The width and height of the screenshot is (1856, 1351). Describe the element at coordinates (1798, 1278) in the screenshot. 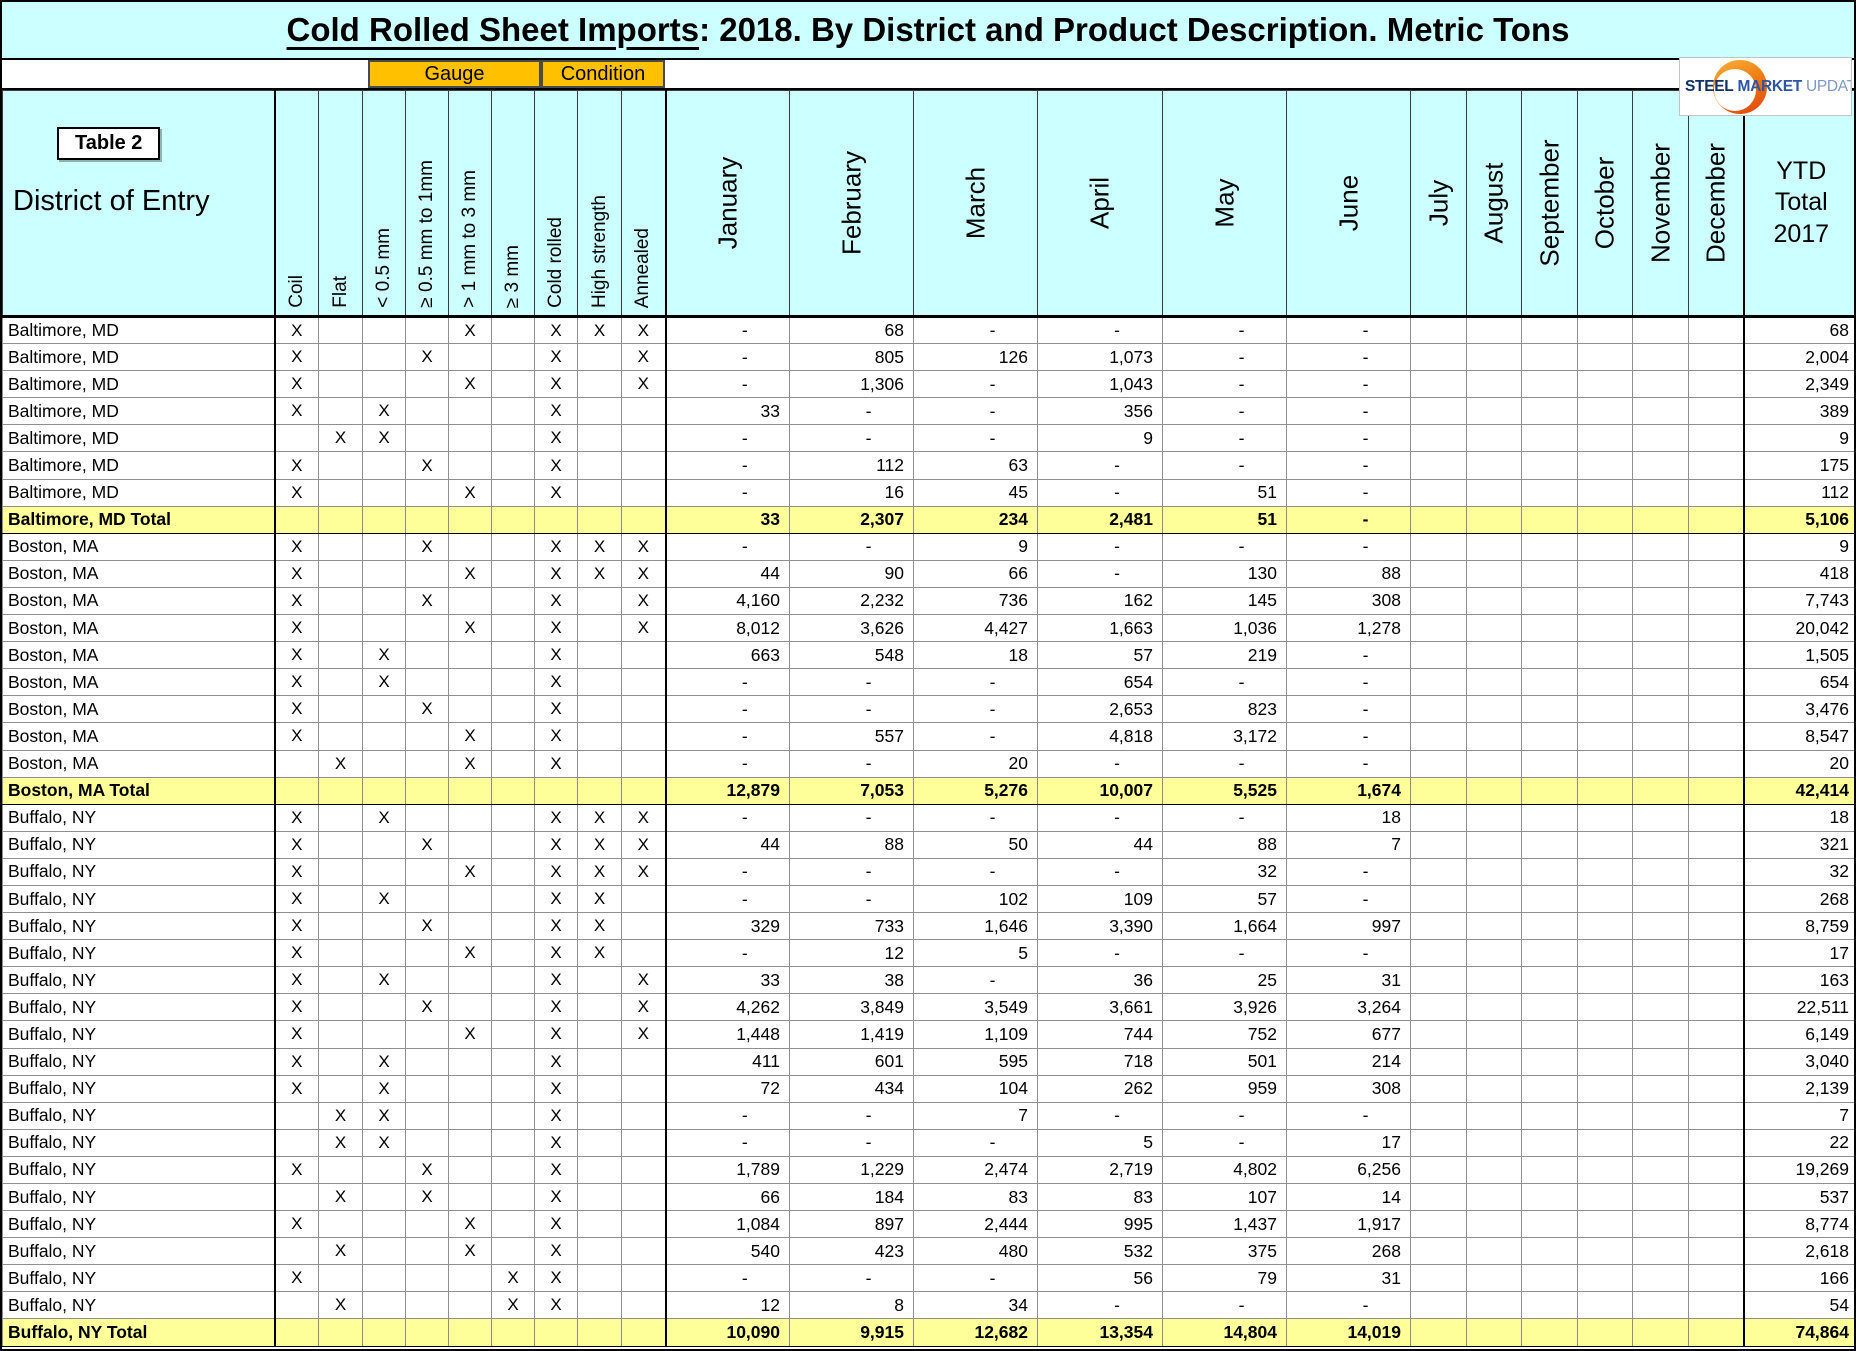

I see `ytd-value-cell: 166` at that location.